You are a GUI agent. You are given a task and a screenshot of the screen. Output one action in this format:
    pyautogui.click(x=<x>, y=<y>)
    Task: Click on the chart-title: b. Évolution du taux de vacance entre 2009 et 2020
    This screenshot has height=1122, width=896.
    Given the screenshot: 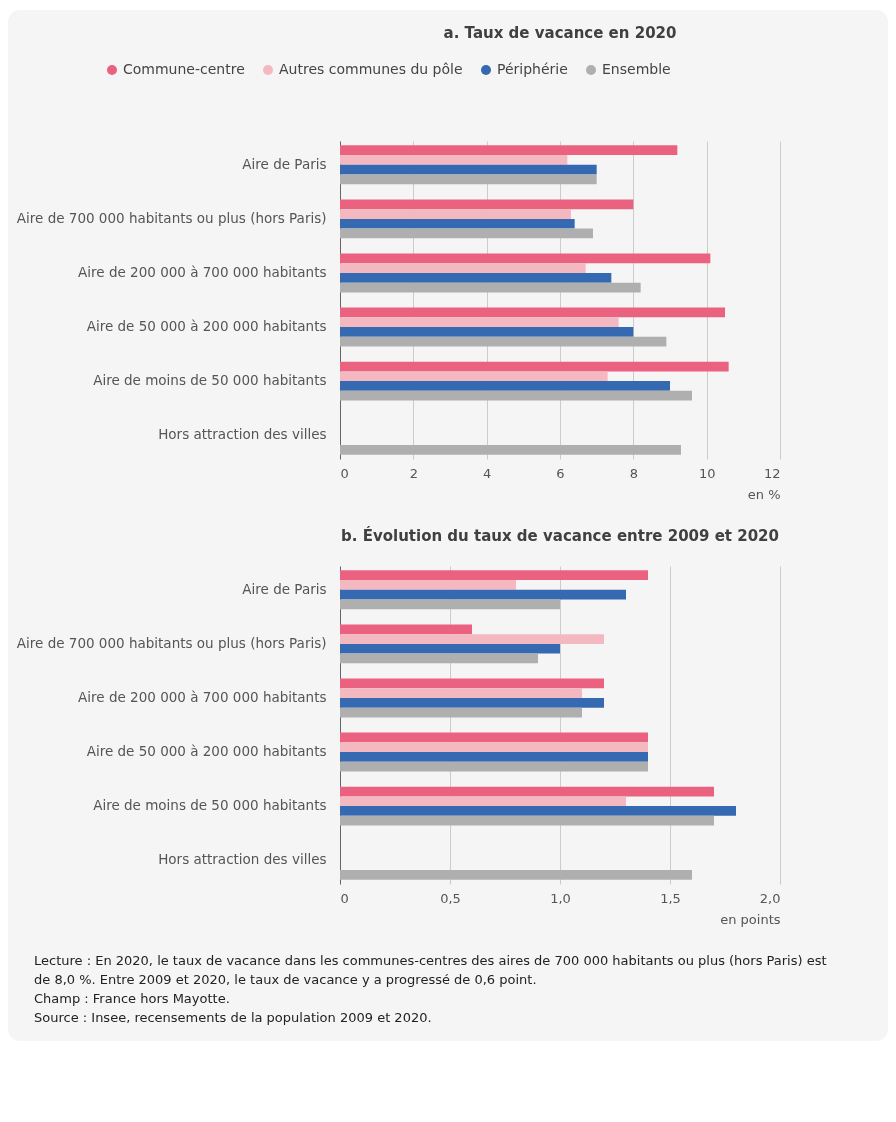 What is the action you would take?
    pyautogui.click(x=560, y=535)
    